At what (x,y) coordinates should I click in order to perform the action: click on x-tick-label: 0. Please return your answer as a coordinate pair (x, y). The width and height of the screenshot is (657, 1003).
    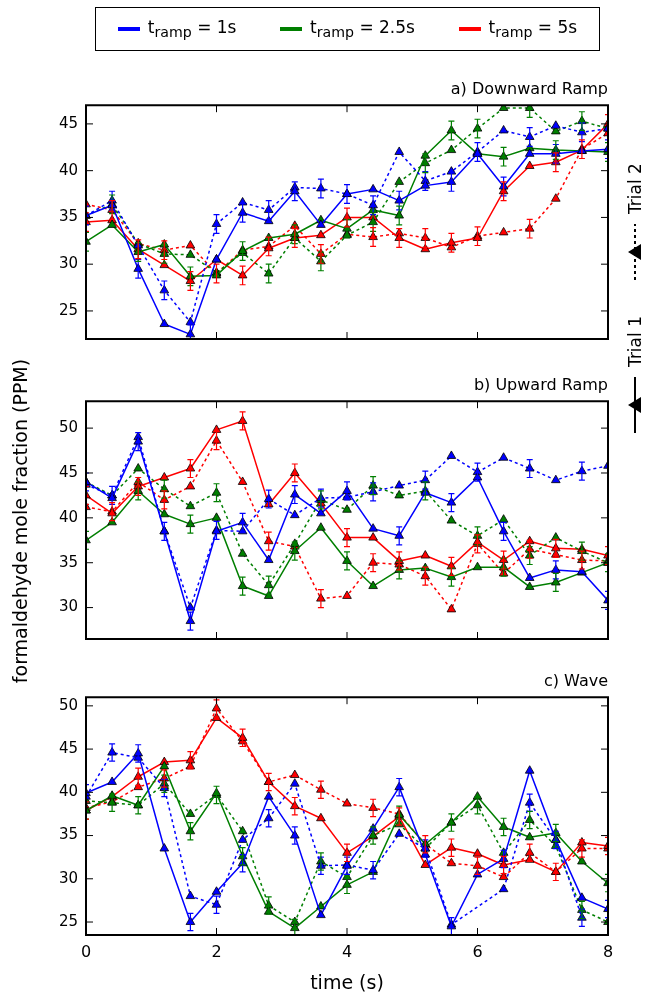
    Looking at the image, I should click on (86, 951).